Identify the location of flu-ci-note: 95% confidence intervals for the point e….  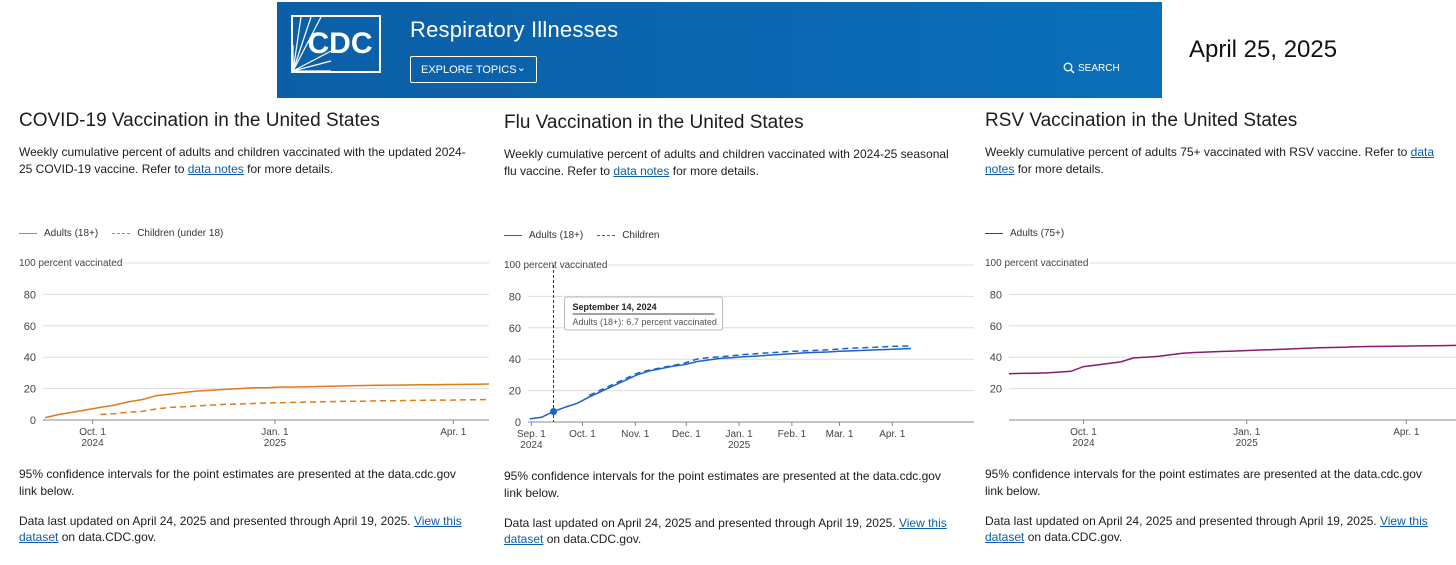
(722, 484).